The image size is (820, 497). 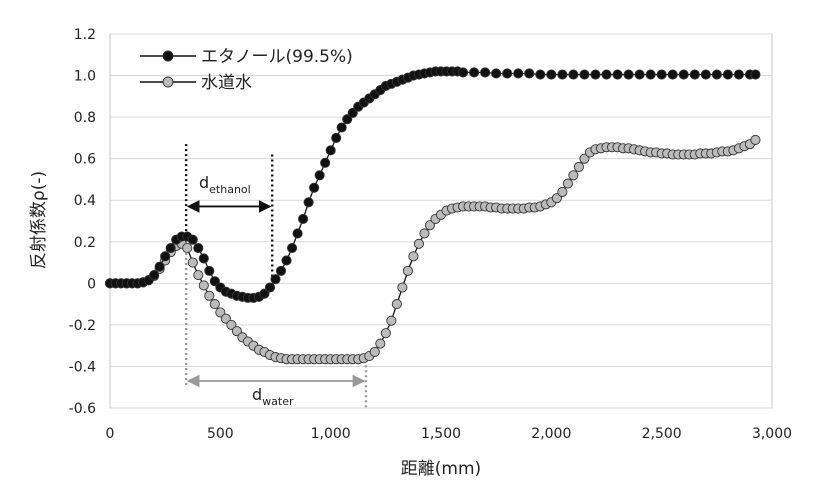 I want to click on water-distance-label: dwater, so click(x=273, y=396).